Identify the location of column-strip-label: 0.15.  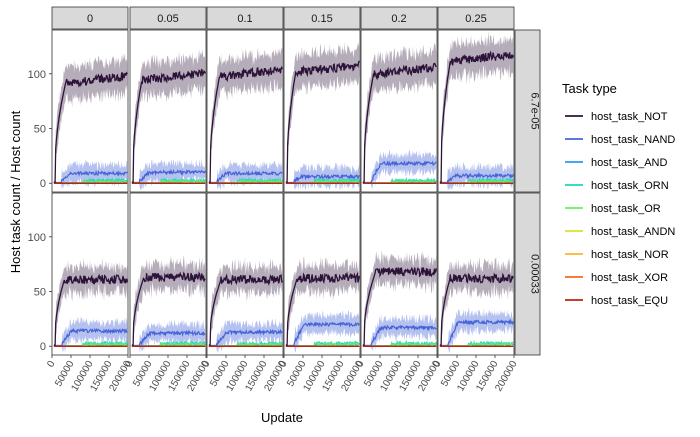
(321, 19).